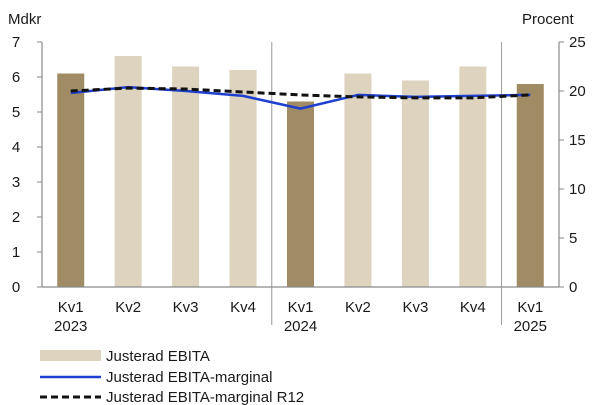 This screenshot has width=604, height=405. What do you see at coordinates (16, 42) in the screenshot?
I see `left-tick-label: 7` at bounding box center [16, 42].